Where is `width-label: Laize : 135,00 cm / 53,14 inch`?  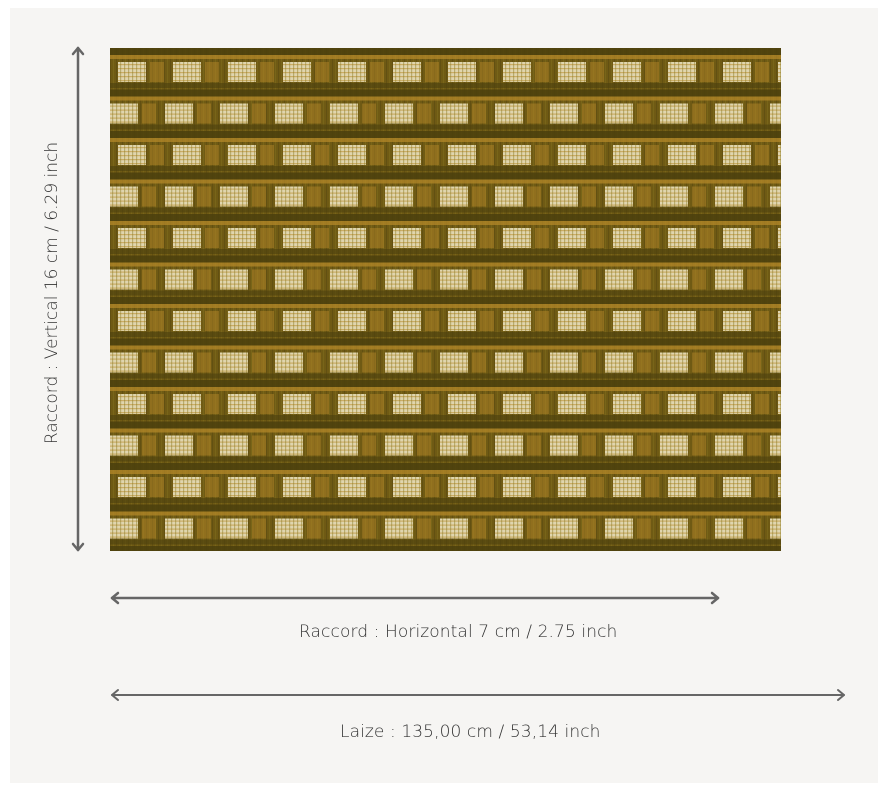 width-label: Laize : 135,00 cm / 53,14 inch is located at coordinates (470, 732).